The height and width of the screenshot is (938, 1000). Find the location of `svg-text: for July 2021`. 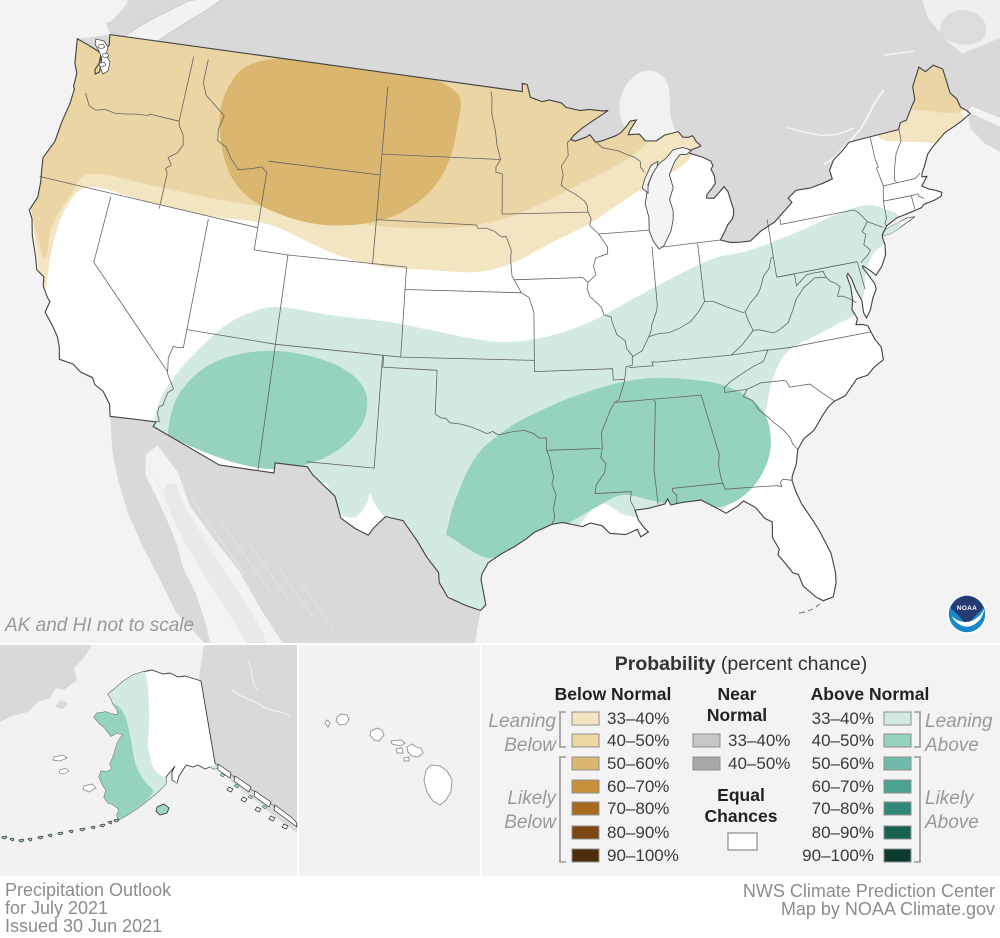

svg-text: for July 2021 is located at coordinates (56, 908).